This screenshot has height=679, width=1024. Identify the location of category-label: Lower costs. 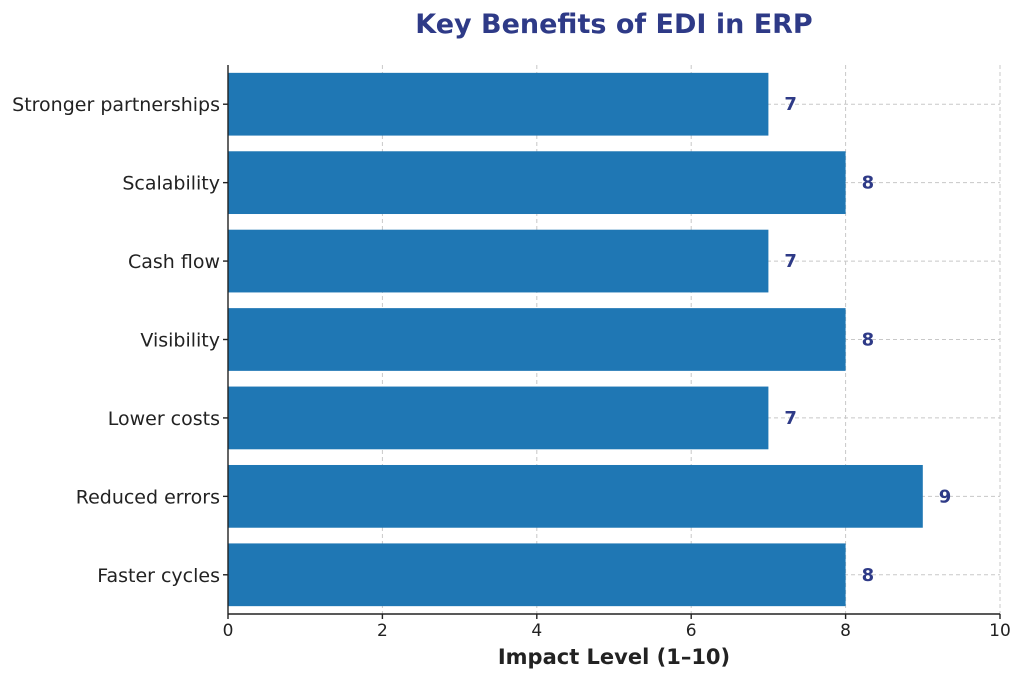
(164, 419).